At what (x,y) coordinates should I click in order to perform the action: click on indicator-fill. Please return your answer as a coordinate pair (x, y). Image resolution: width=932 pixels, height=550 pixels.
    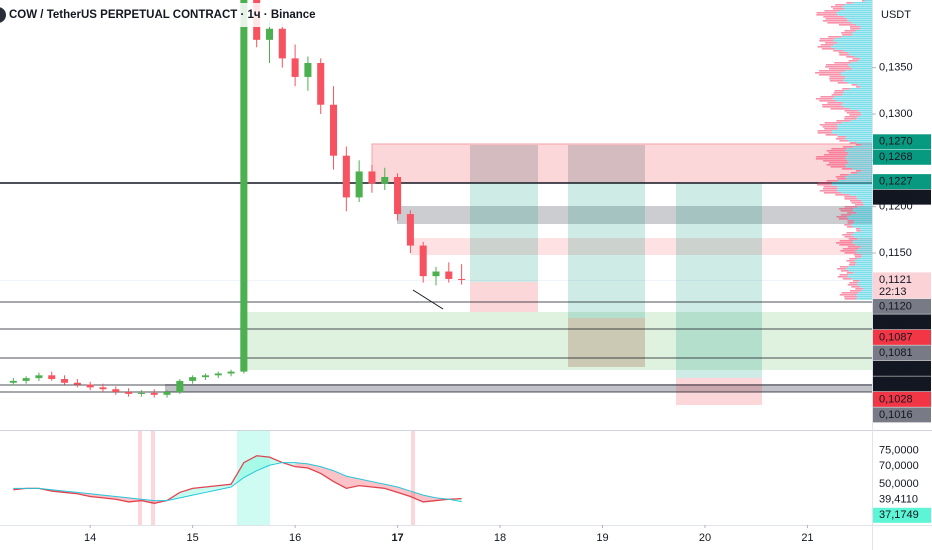
    Looking at the image, I should click on (429, 498).